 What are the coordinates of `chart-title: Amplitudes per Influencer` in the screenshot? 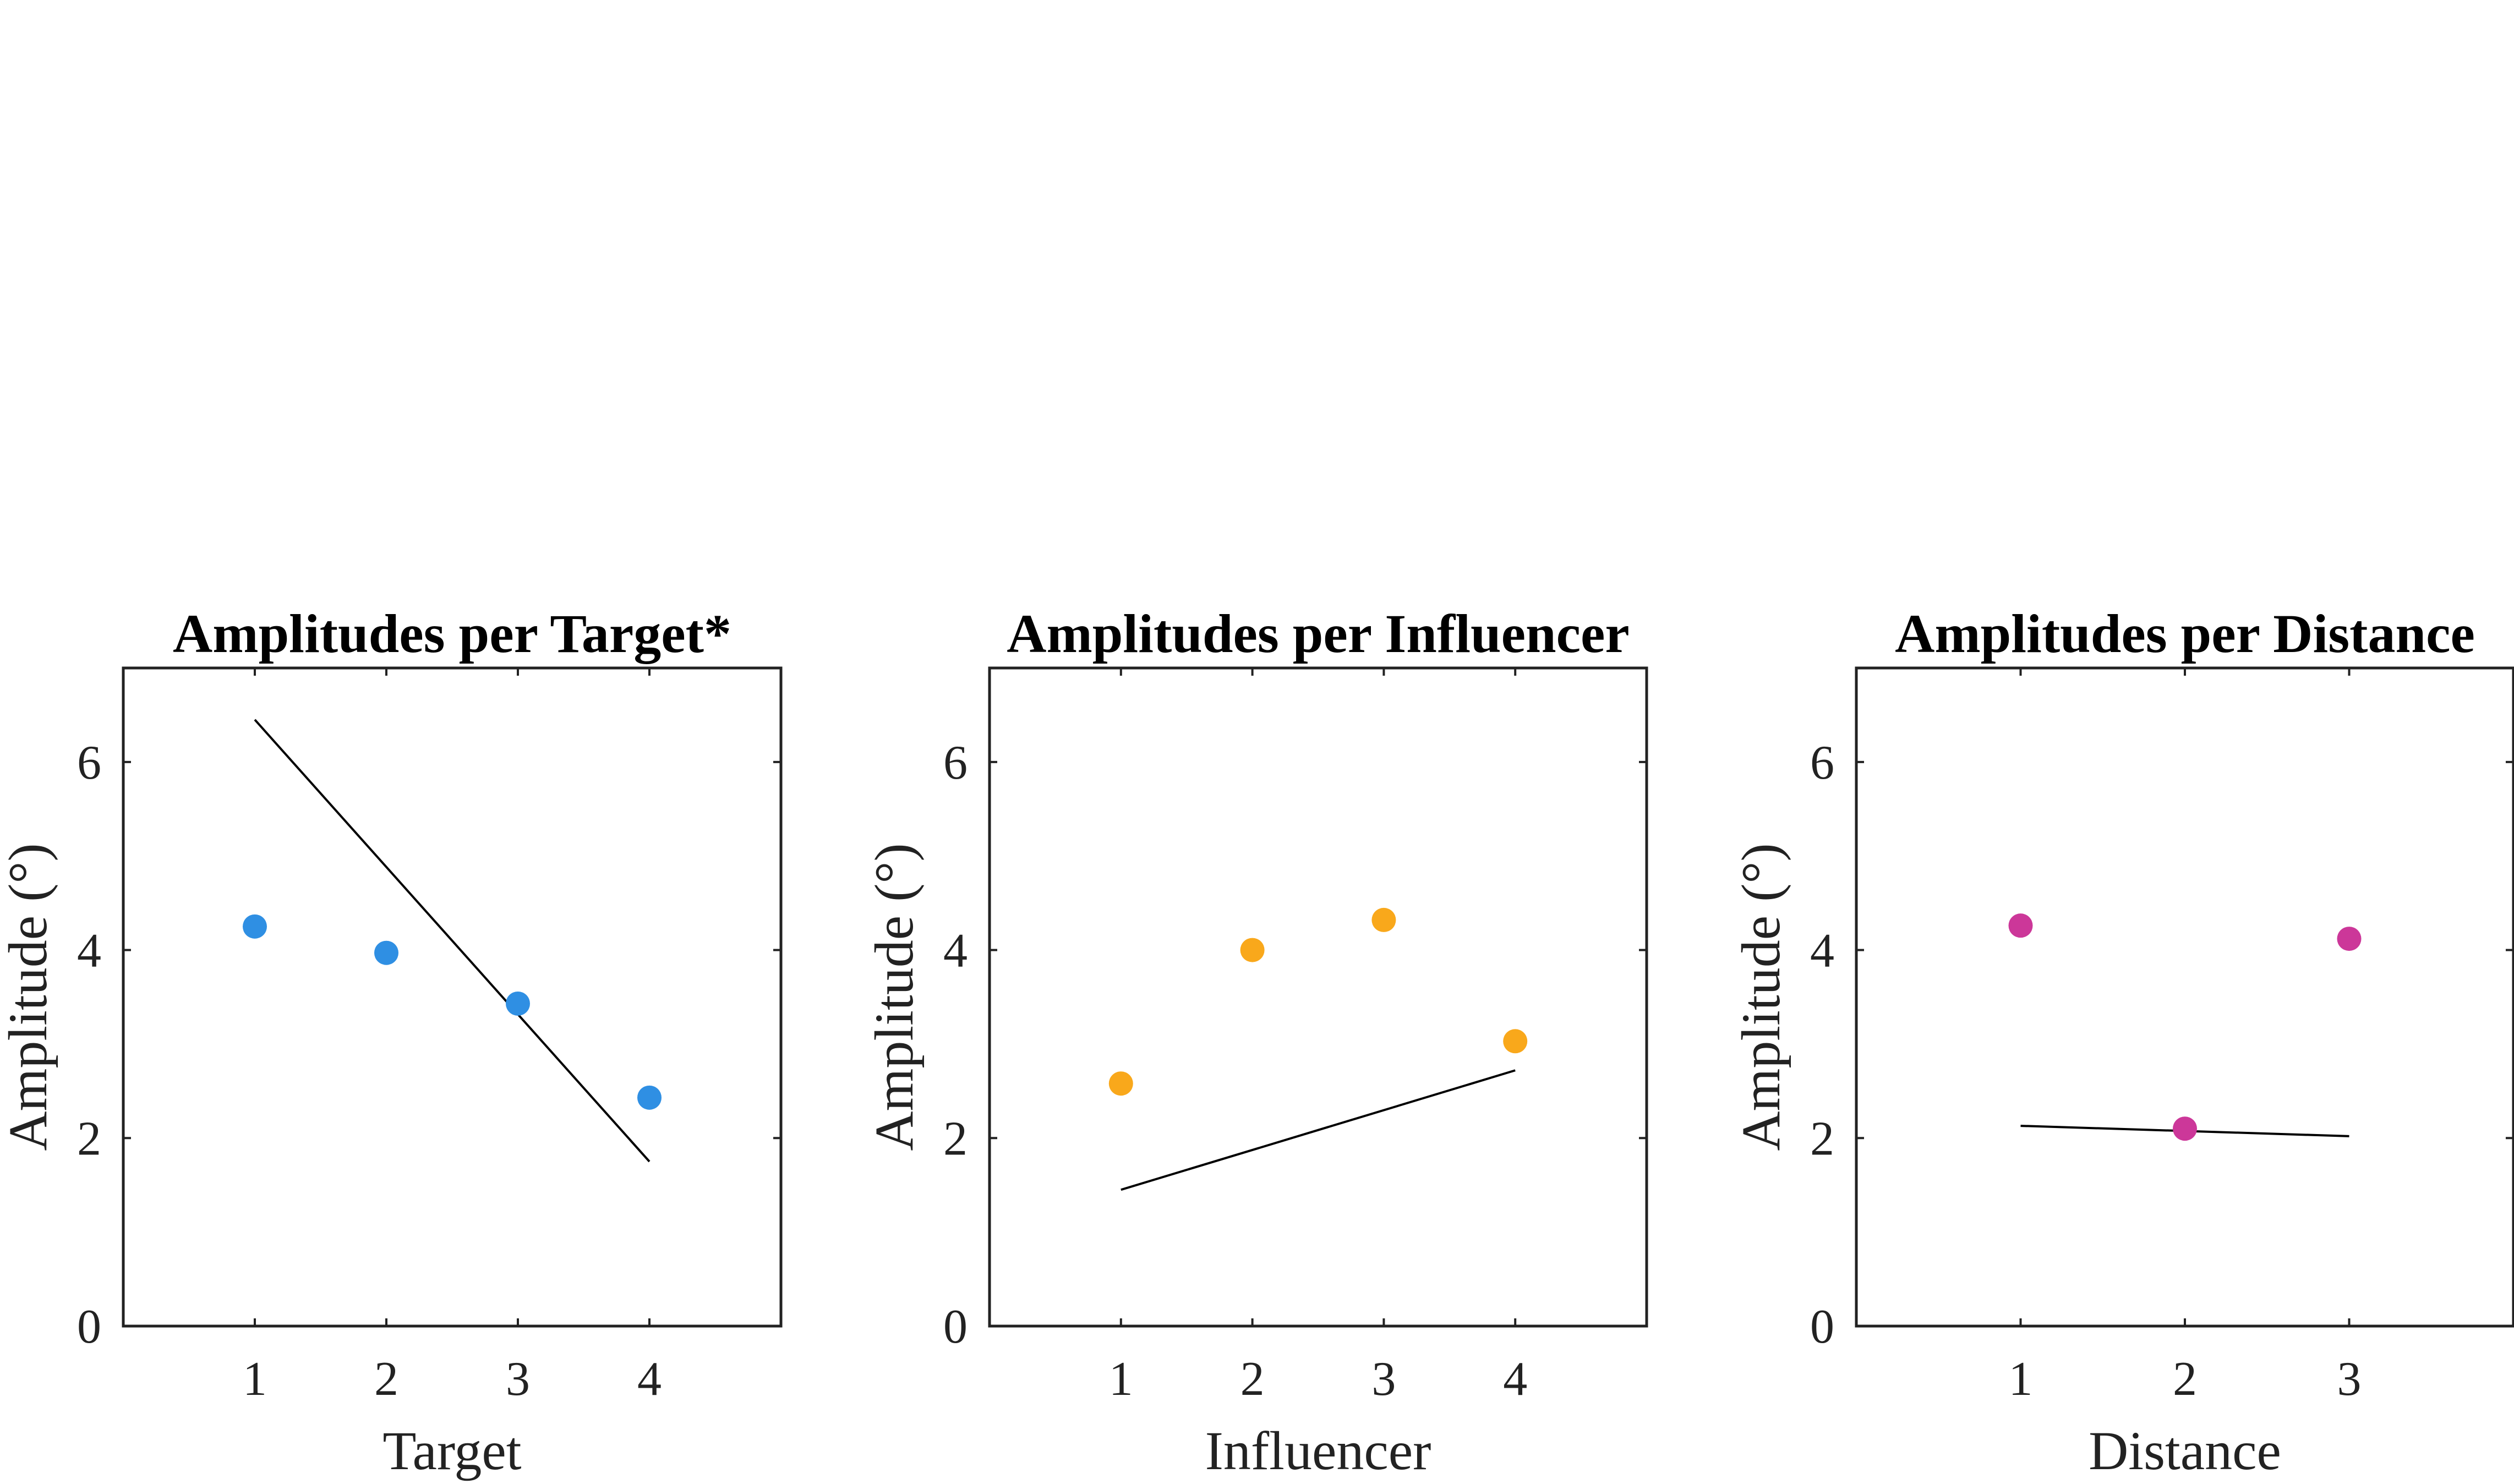 It's located at (1318, 633).